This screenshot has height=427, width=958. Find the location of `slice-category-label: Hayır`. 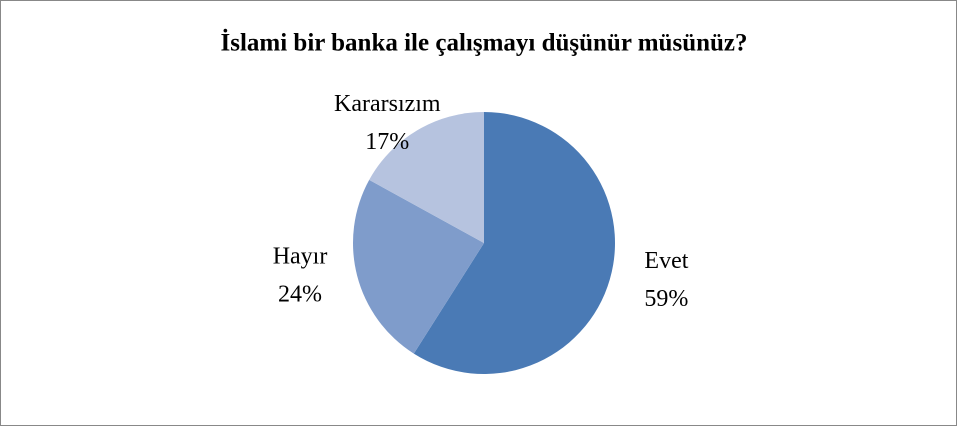

slice-category-label: Hayır is located at coordinates (300, 257).